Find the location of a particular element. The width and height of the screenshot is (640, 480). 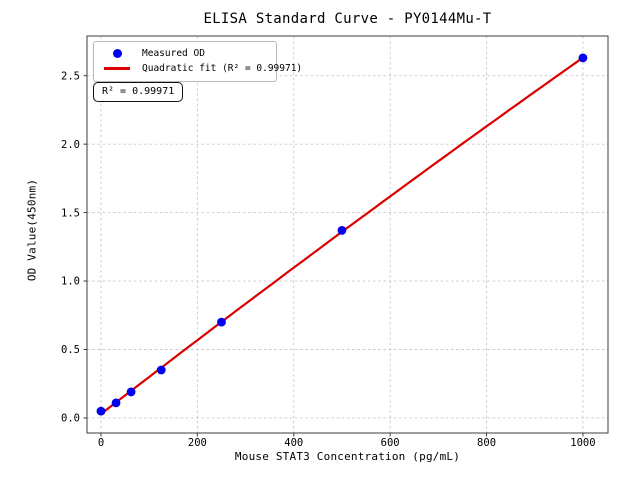

legend-entry-measured-od: Measured OD is located at coordinates (185, 53).